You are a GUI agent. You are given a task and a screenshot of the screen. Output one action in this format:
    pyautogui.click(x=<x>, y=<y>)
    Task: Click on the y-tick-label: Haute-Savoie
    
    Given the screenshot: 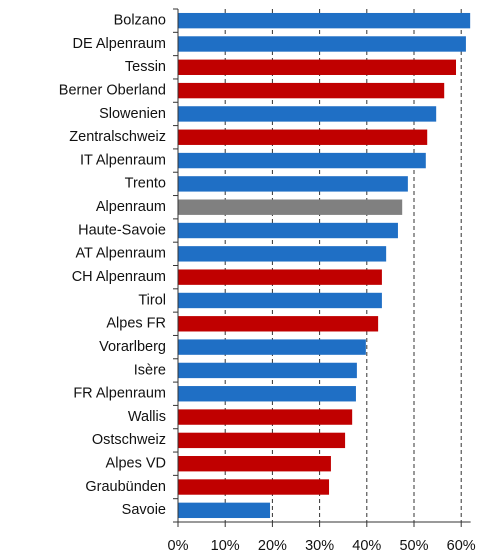 What is the action you would take?
    pyautogui.click(x=122, y=230)
    